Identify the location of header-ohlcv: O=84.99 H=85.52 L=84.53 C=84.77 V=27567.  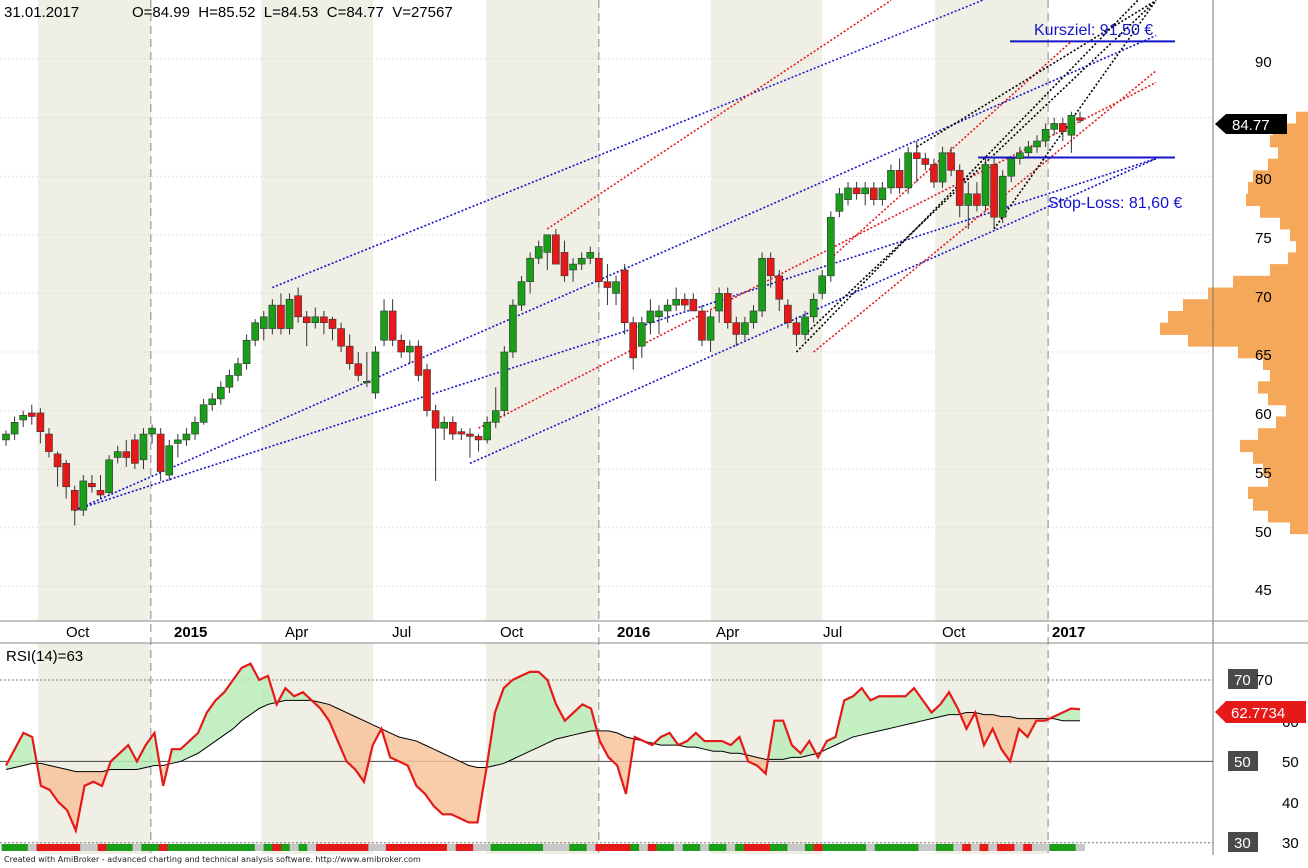
(292, 12).